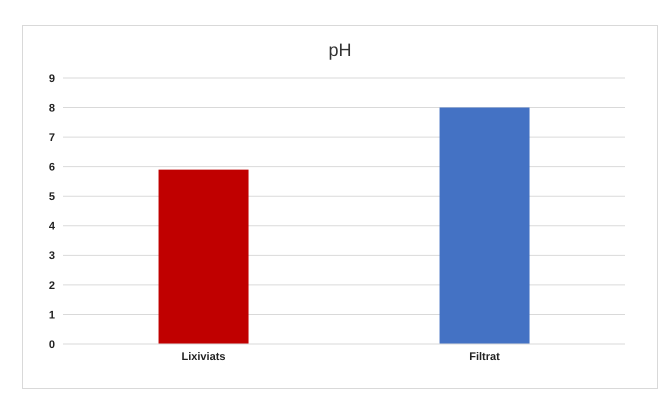  Describe the element at coordinates (51, 78) in the screenshot. I see `y-tick-label: 9` at that location.